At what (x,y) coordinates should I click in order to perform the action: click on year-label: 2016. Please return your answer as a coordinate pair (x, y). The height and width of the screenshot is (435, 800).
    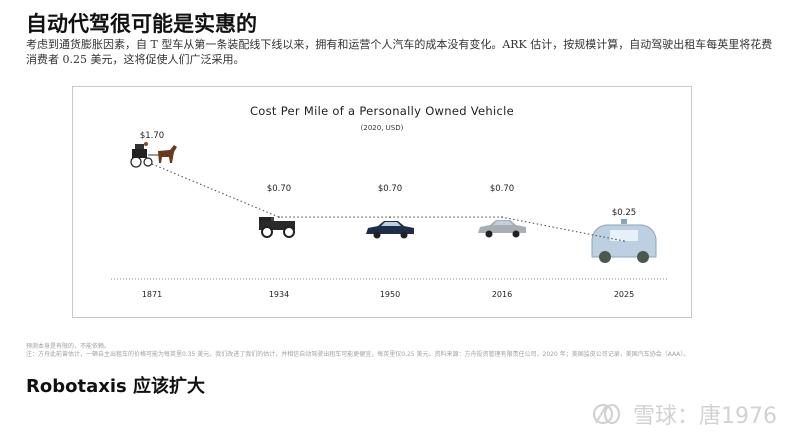
    Looking at the image, I should click on (502, 294).